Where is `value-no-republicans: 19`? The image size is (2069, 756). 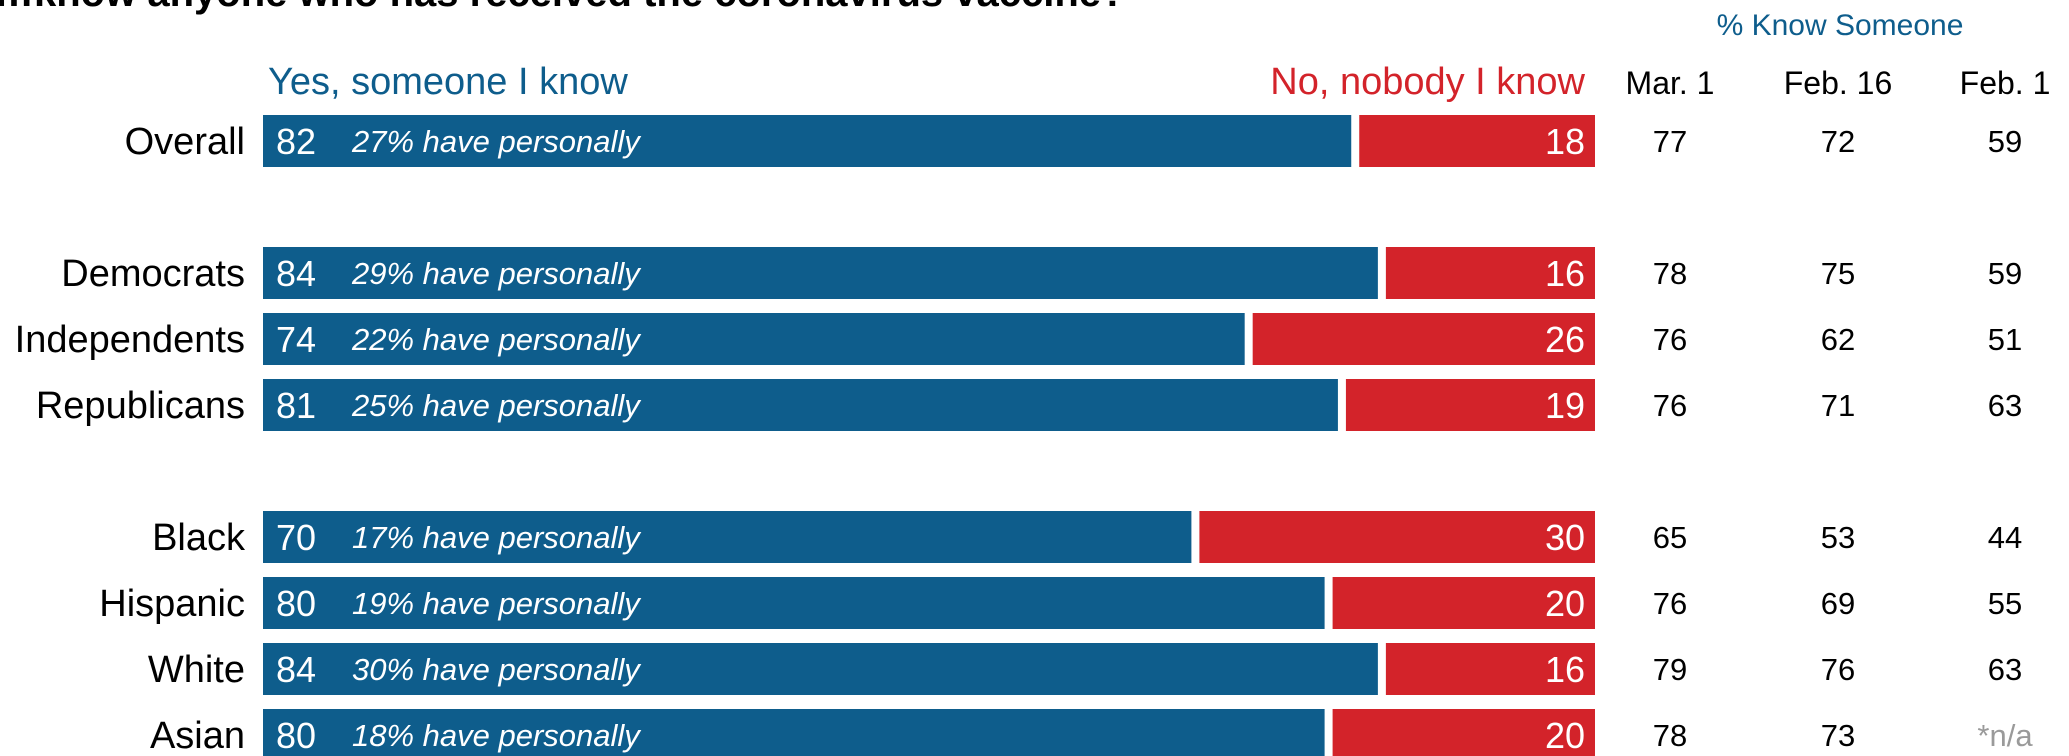
value-no-republicans: 19 is located at coordinates (1565, 405).